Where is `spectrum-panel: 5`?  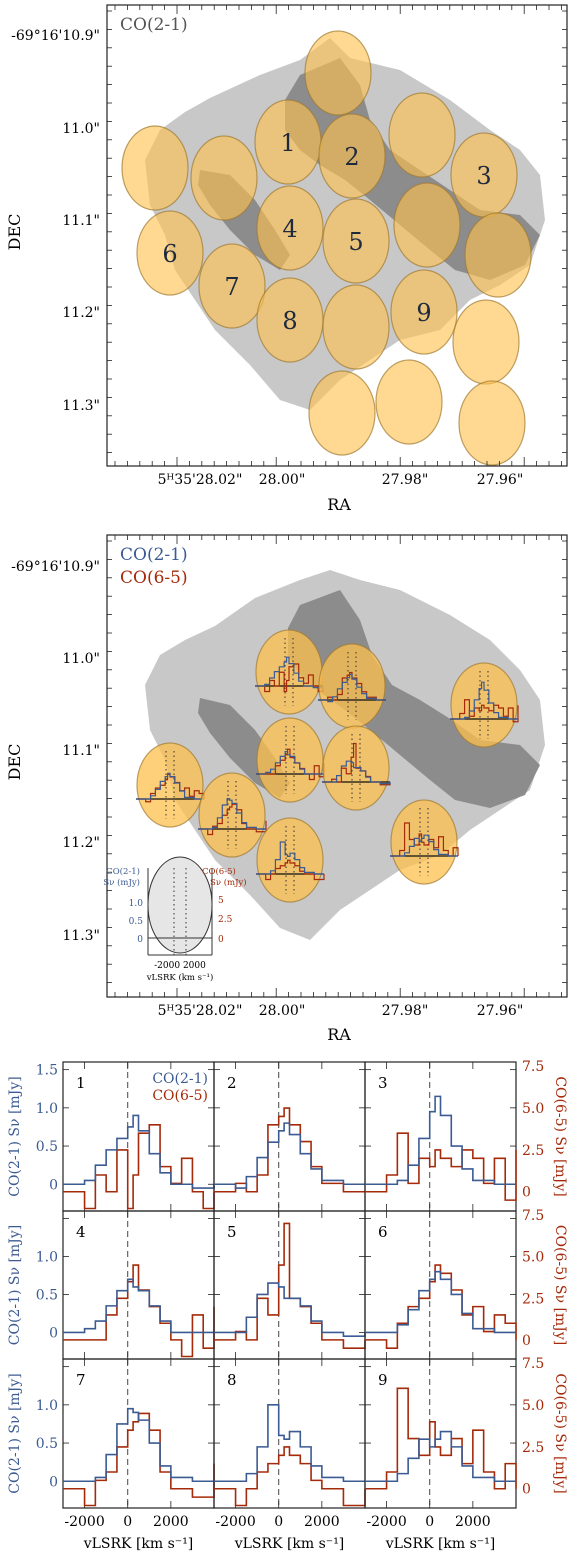
spectrum-panel: 5 is located at coordinates (289, 1285).